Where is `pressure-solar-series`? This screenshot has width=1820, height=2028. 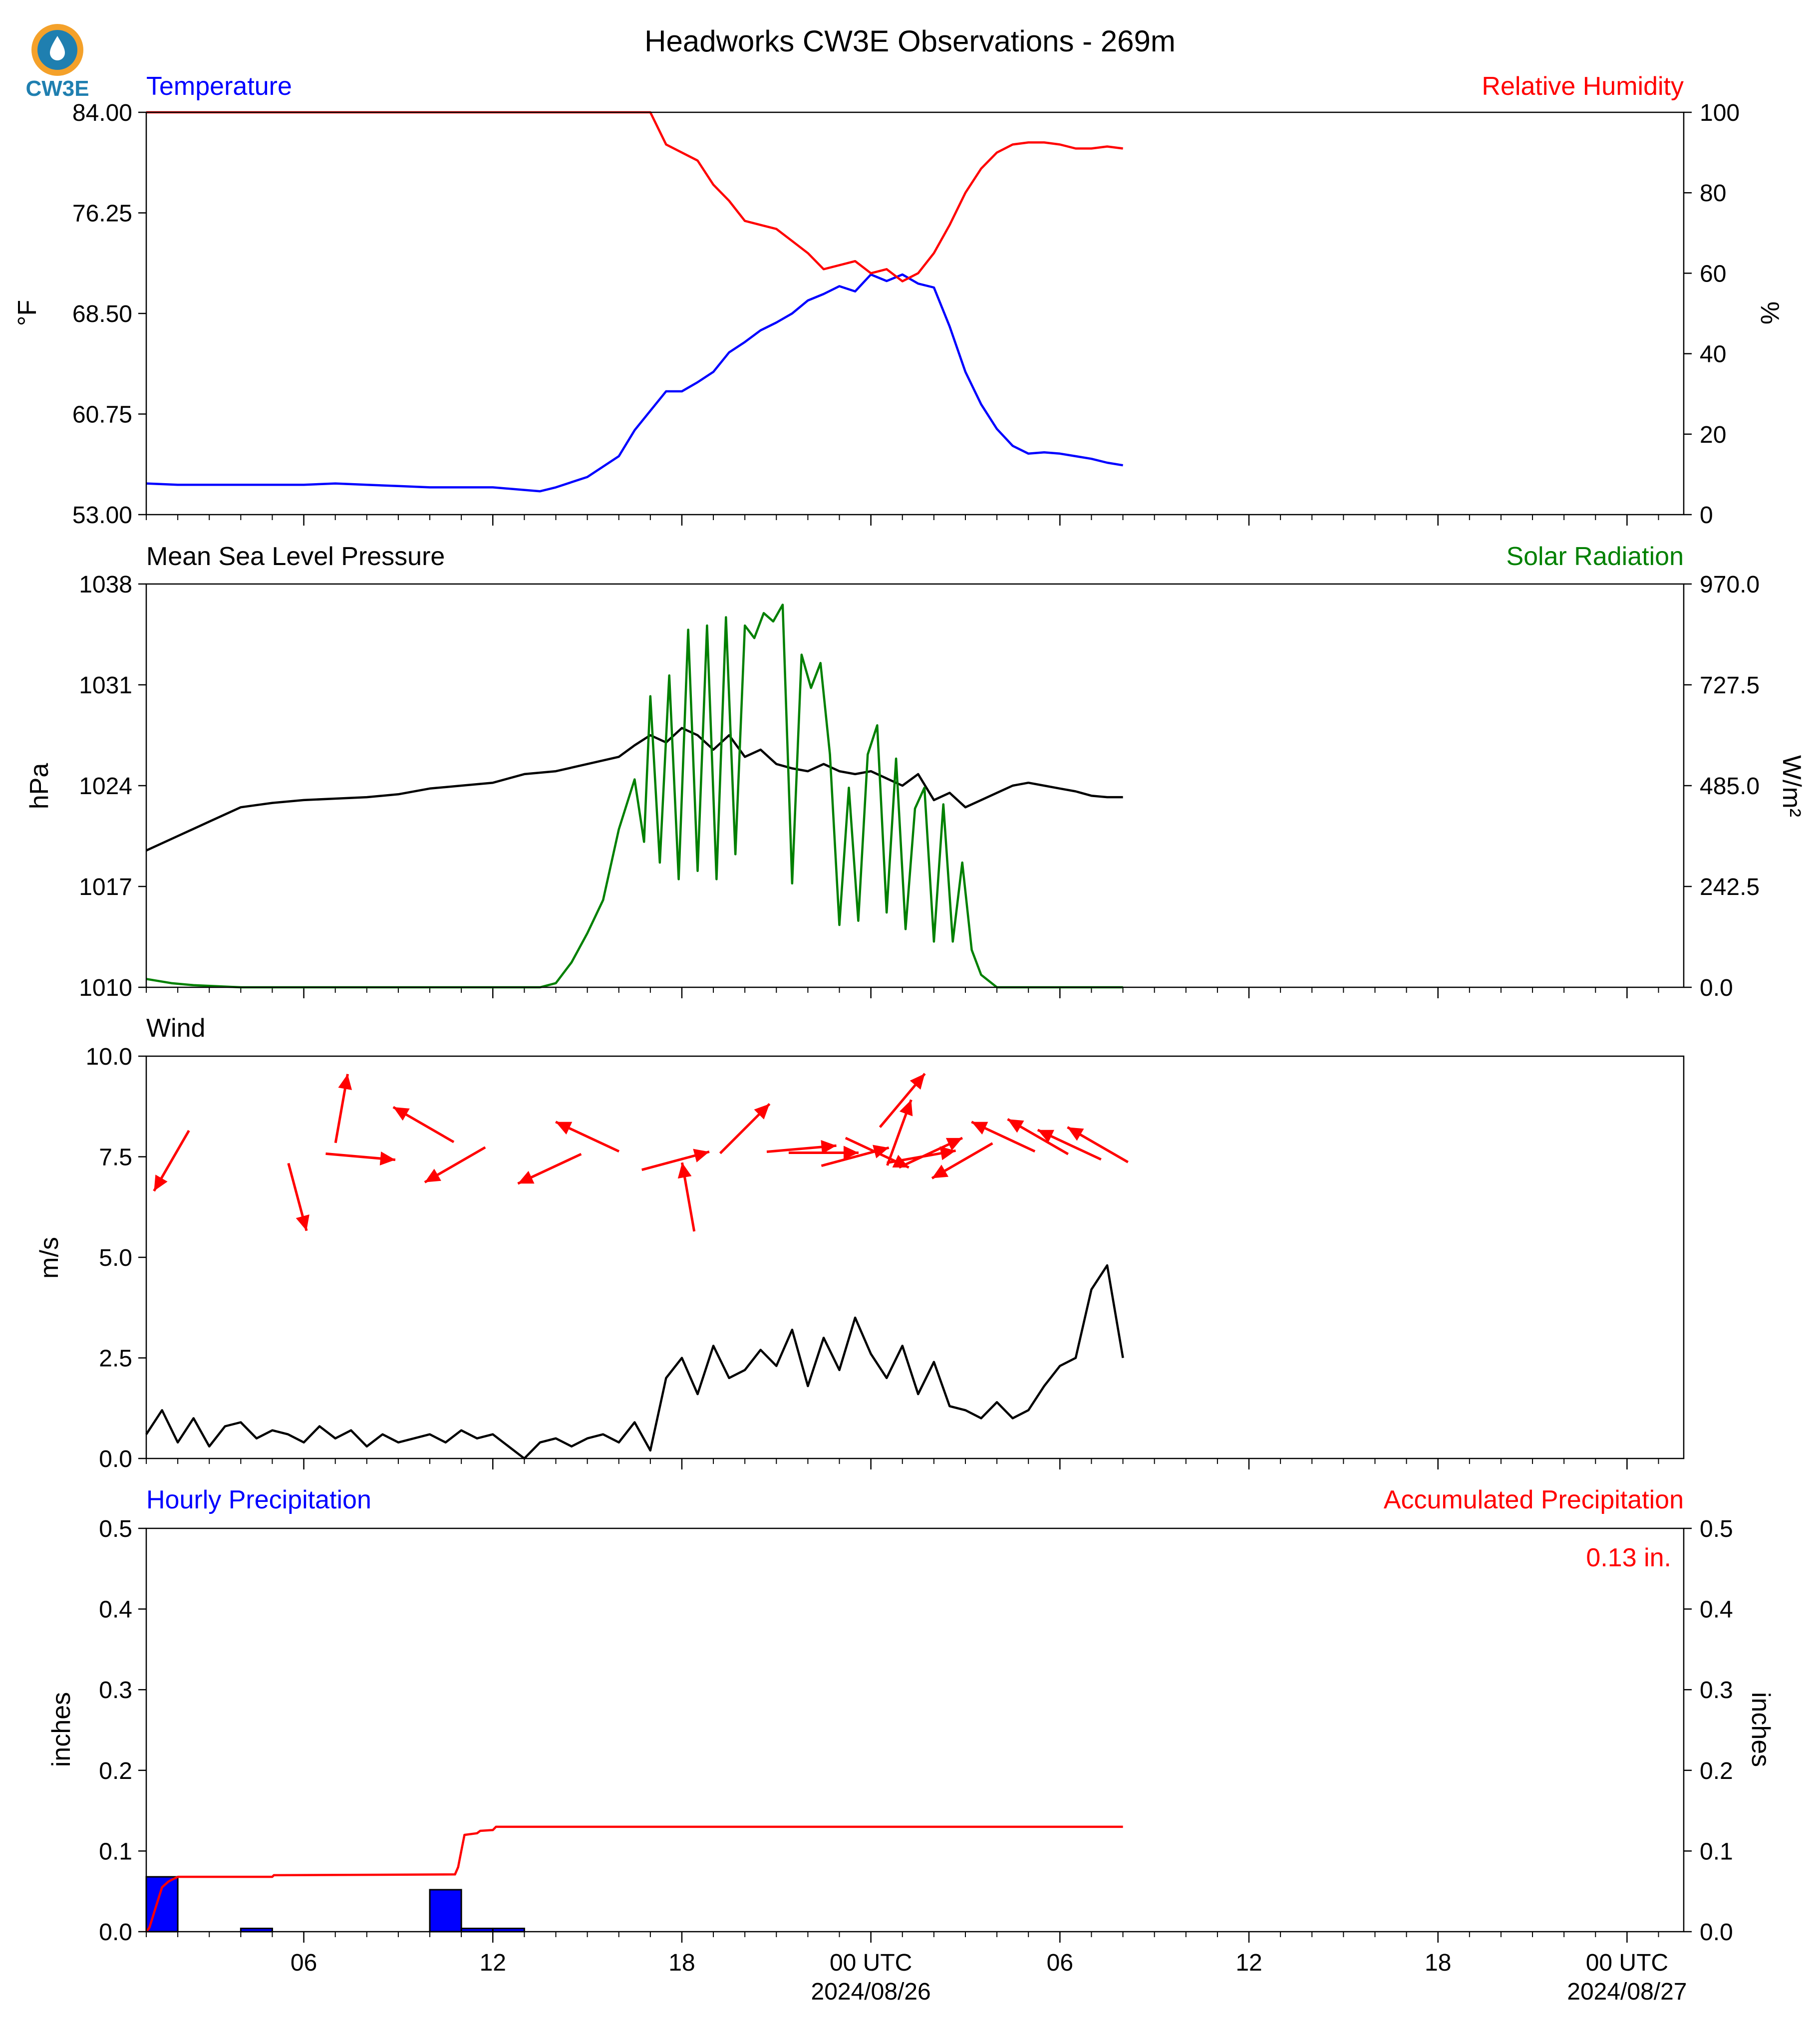
pressure-solar-series is located at coordinates (634, 796).